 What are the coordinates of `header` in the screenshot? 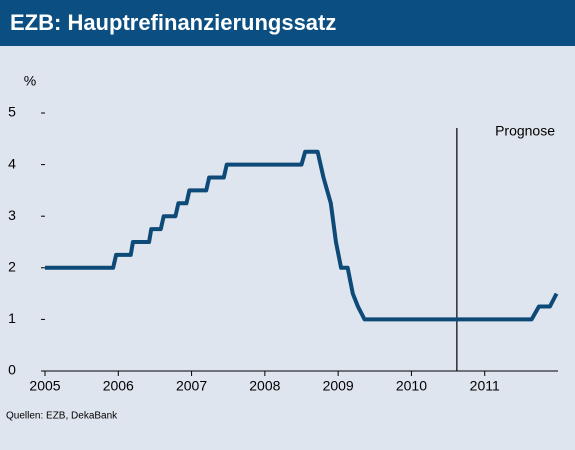 It's located at (287, 23).